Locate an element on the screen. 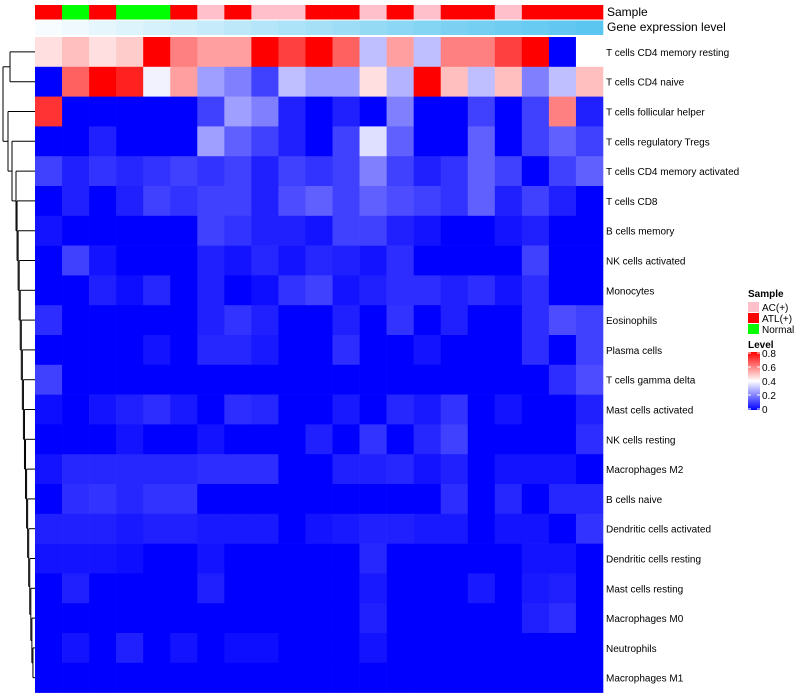  annotation-tracks is located at coordinates (319, 20).